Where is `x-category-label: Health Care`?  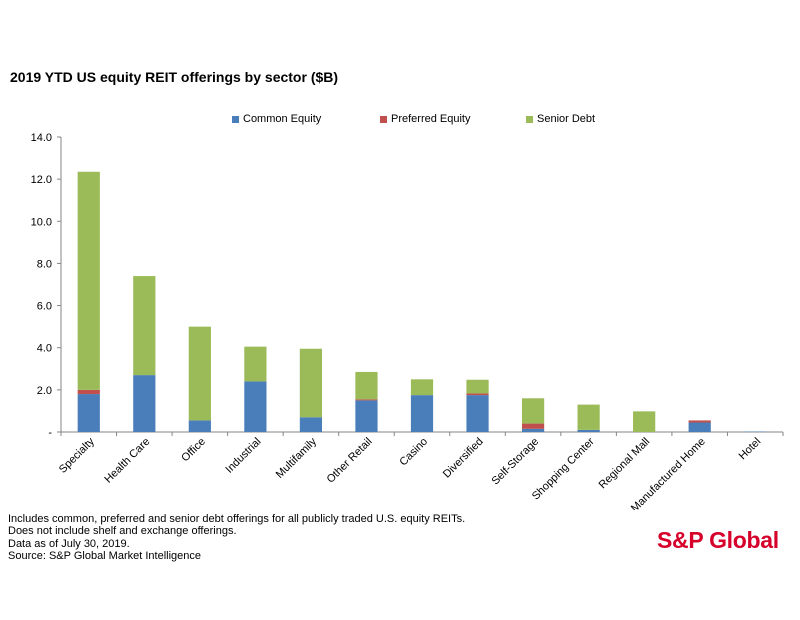 x-category-label: Health Care is located at coordinates (127, 461).